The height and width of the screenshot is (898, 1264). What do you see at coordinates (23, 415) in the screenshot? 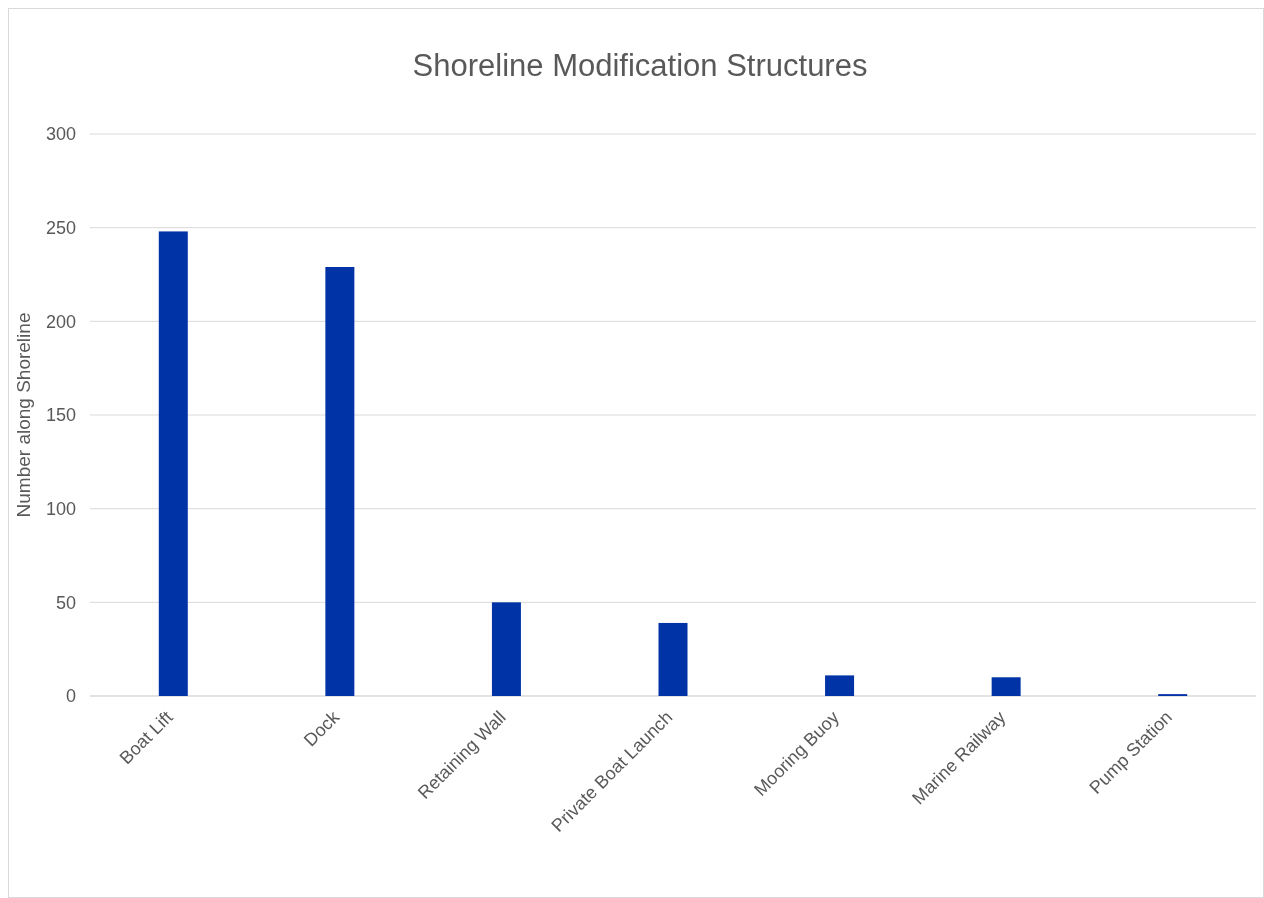
I see `y-axis-title: Number along Shoreline` at bounding box center [23, 415].